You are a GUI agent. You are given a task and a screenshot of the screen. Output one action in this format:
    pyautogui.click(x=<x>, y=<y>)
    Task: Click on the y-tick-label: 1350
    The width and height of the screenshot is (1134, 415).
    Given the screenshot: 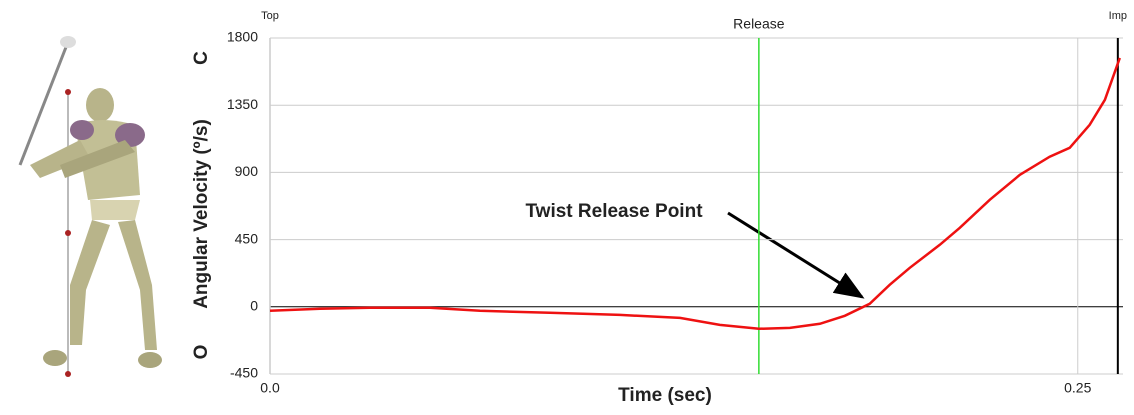 What is the action you would take?
    pyautogui.click(x=242, y=104)
    